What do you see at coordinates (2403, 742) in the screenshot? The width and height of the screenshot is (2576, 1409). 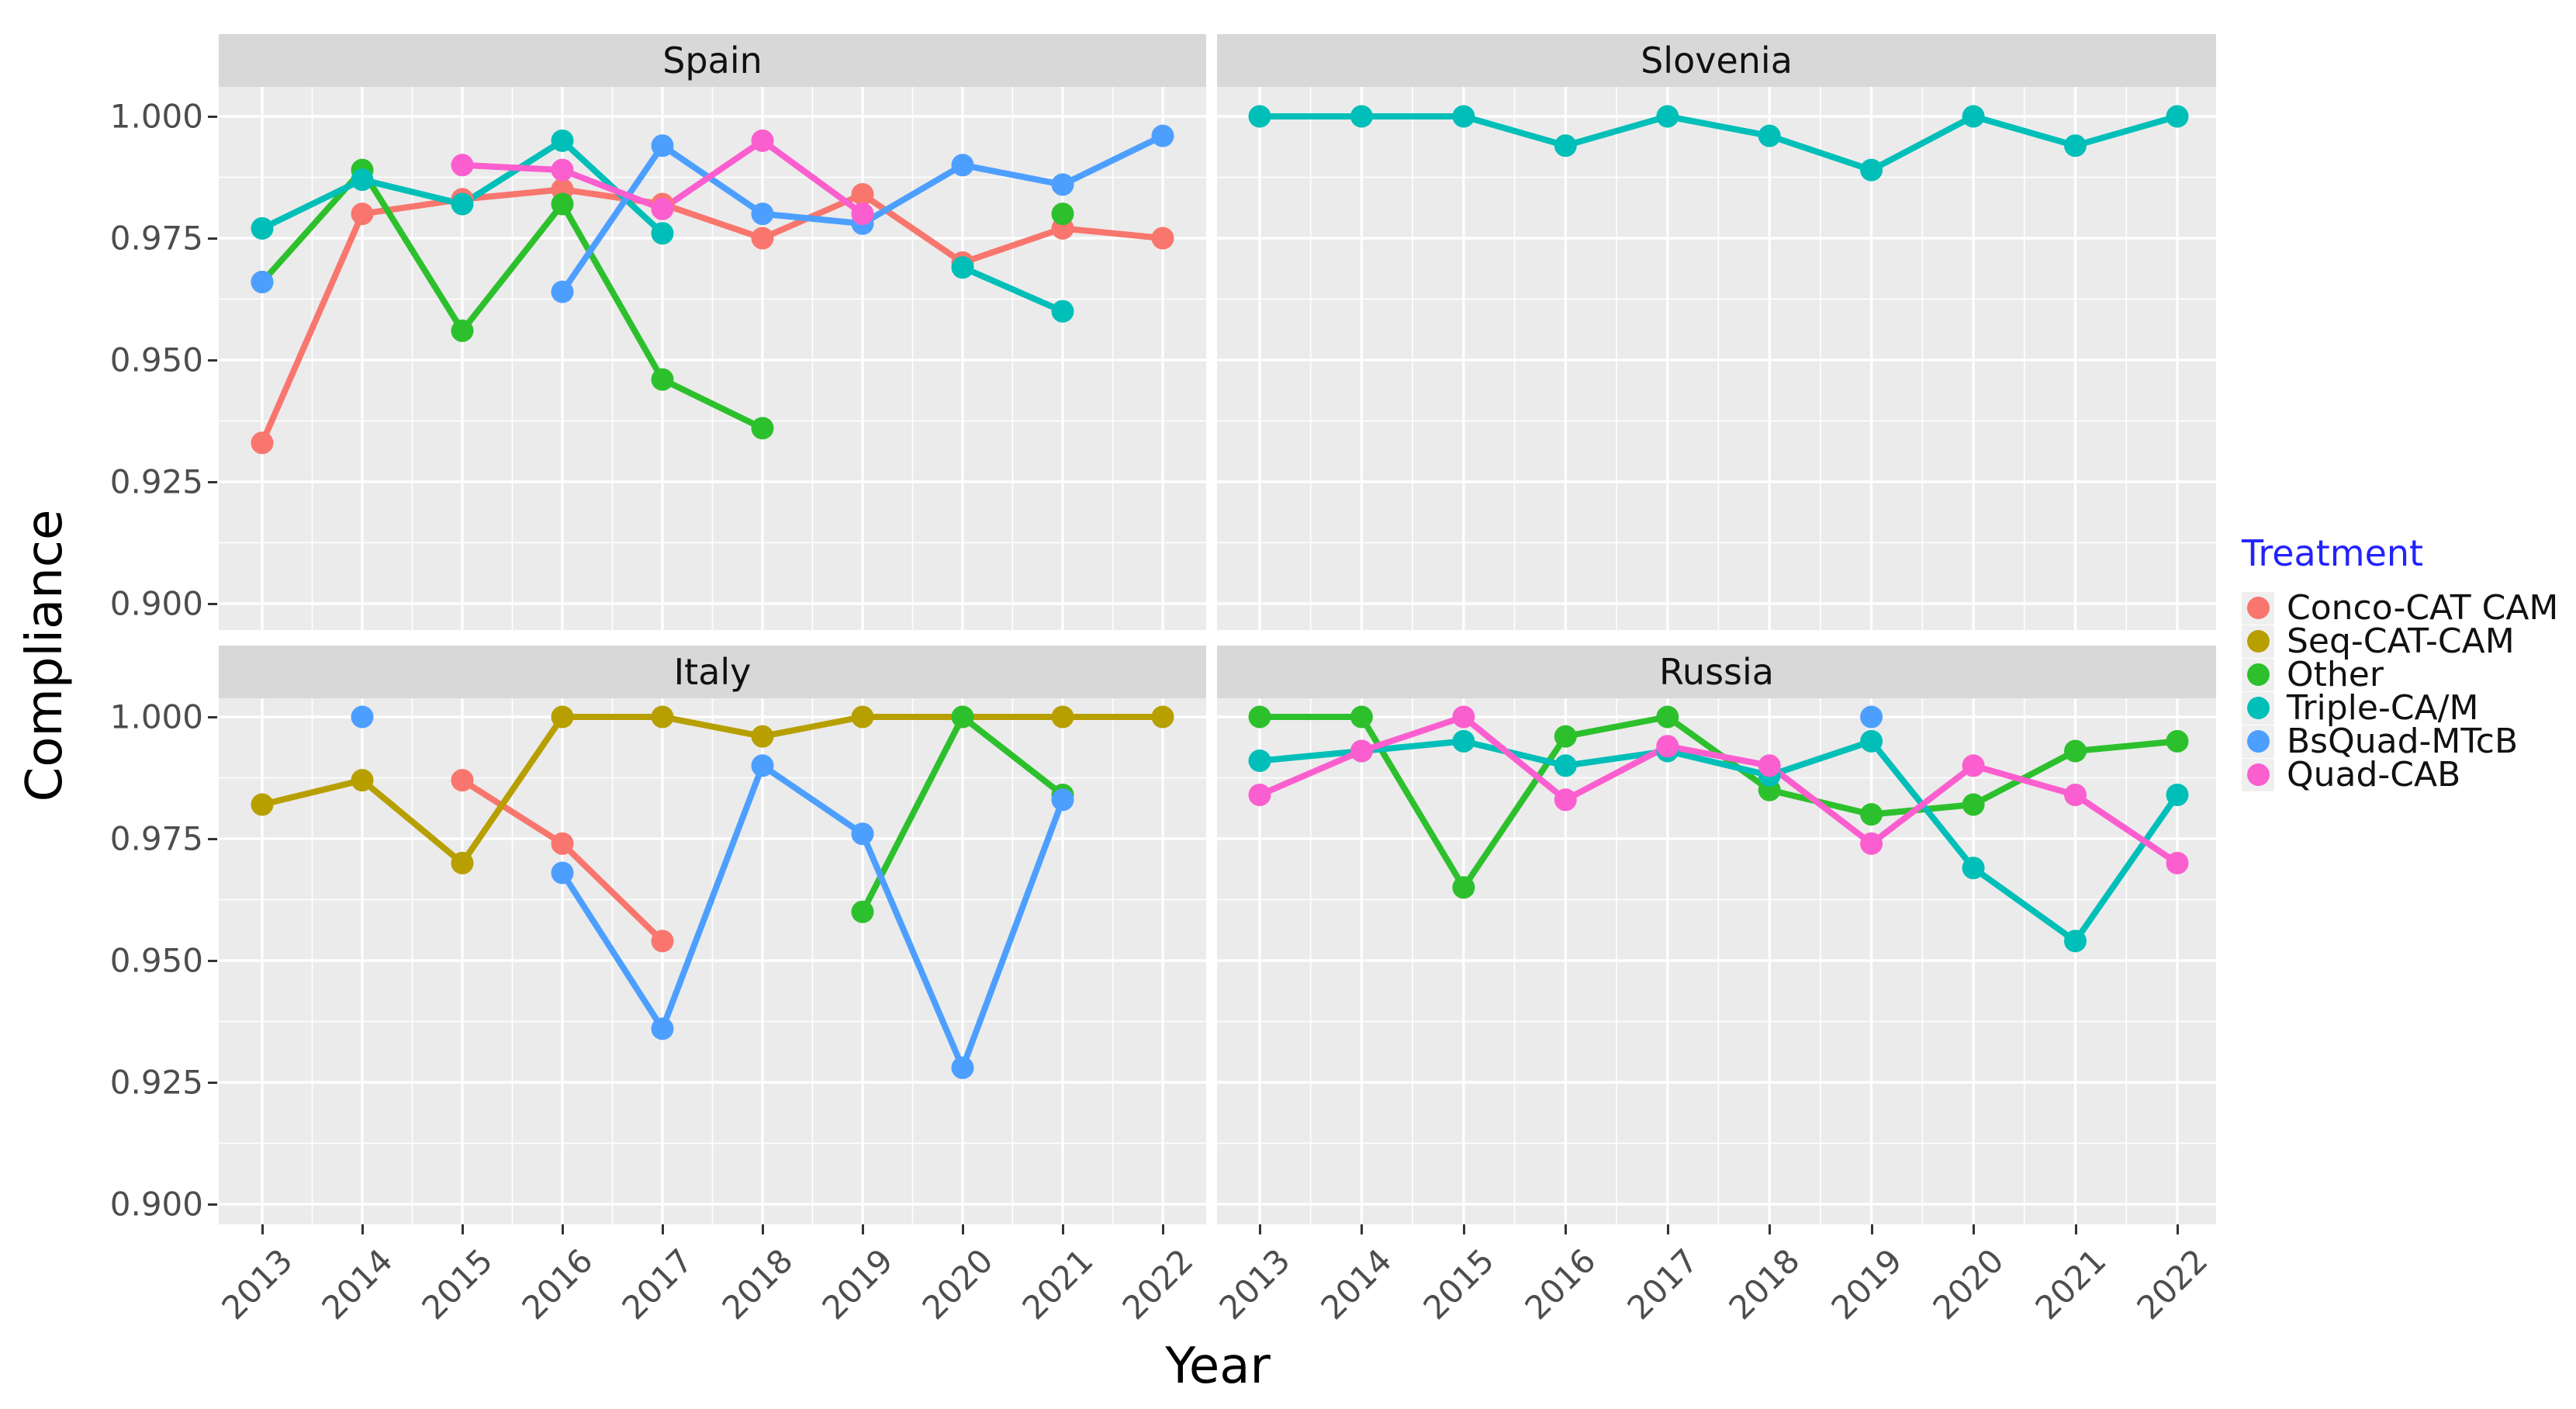 I see `legend-item-label: BsQuad-MTcB` at bounding box center [2403, 742].